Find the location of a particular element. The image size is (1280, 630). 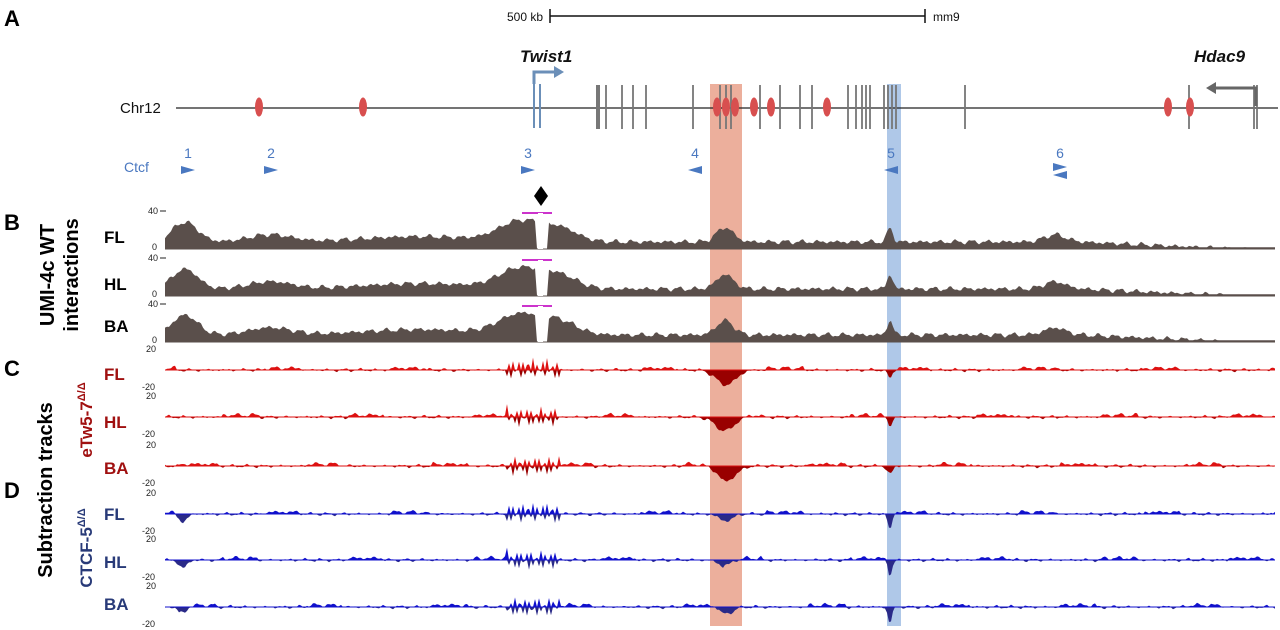

ctcf-site-number: 6 is located at coordinates (1060, 153).